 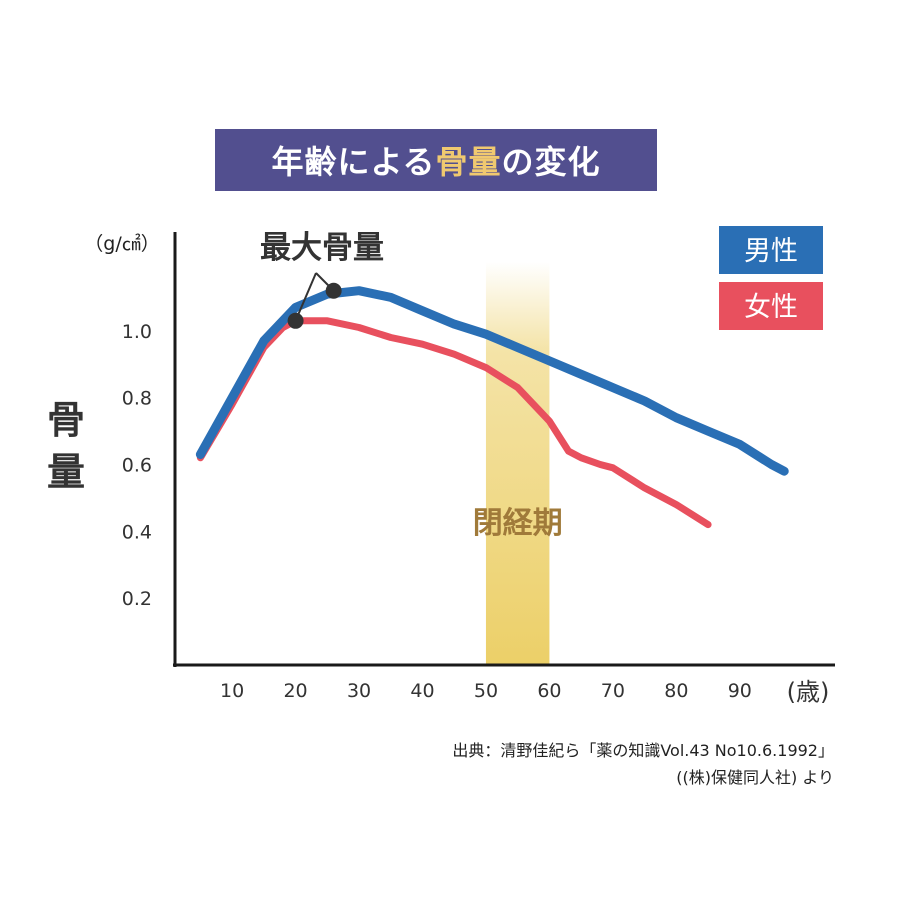 I want to click on x-tick-label: 30, so click(x=359, y=691).